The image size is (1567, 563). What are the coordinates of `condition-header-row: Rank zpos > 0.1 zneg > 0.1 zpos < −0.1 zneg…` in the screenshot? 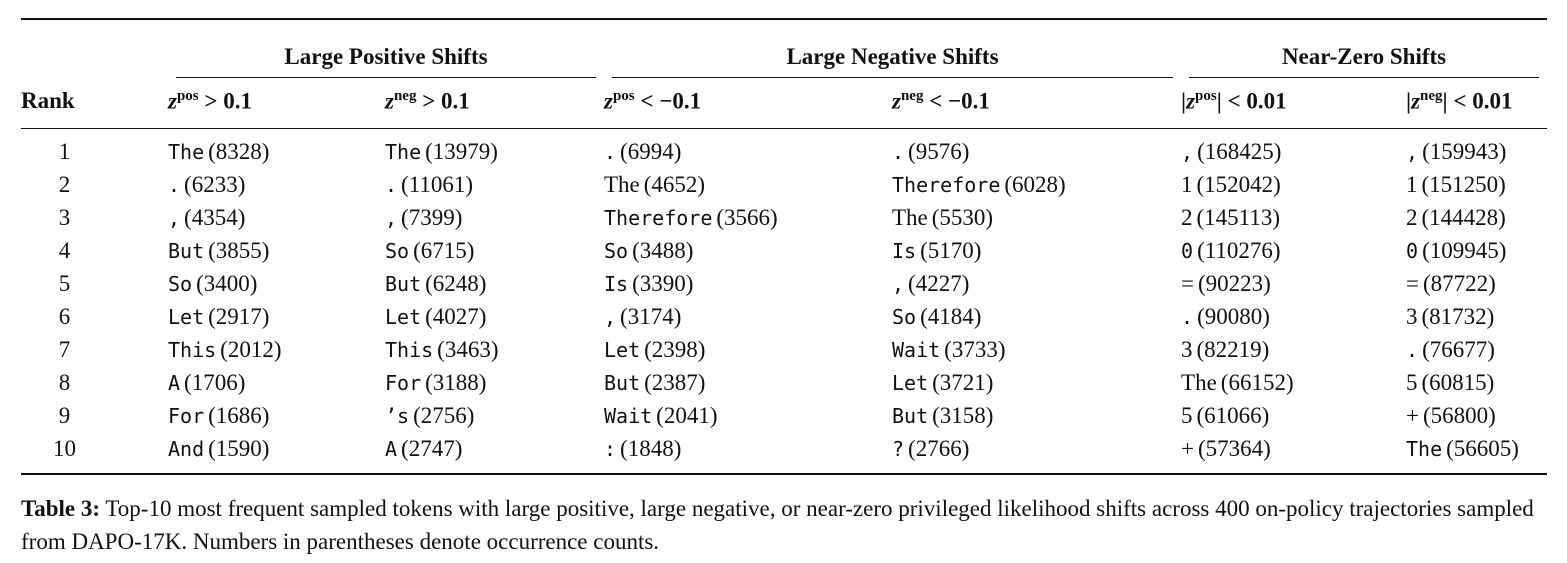 It's located at (784, 103).